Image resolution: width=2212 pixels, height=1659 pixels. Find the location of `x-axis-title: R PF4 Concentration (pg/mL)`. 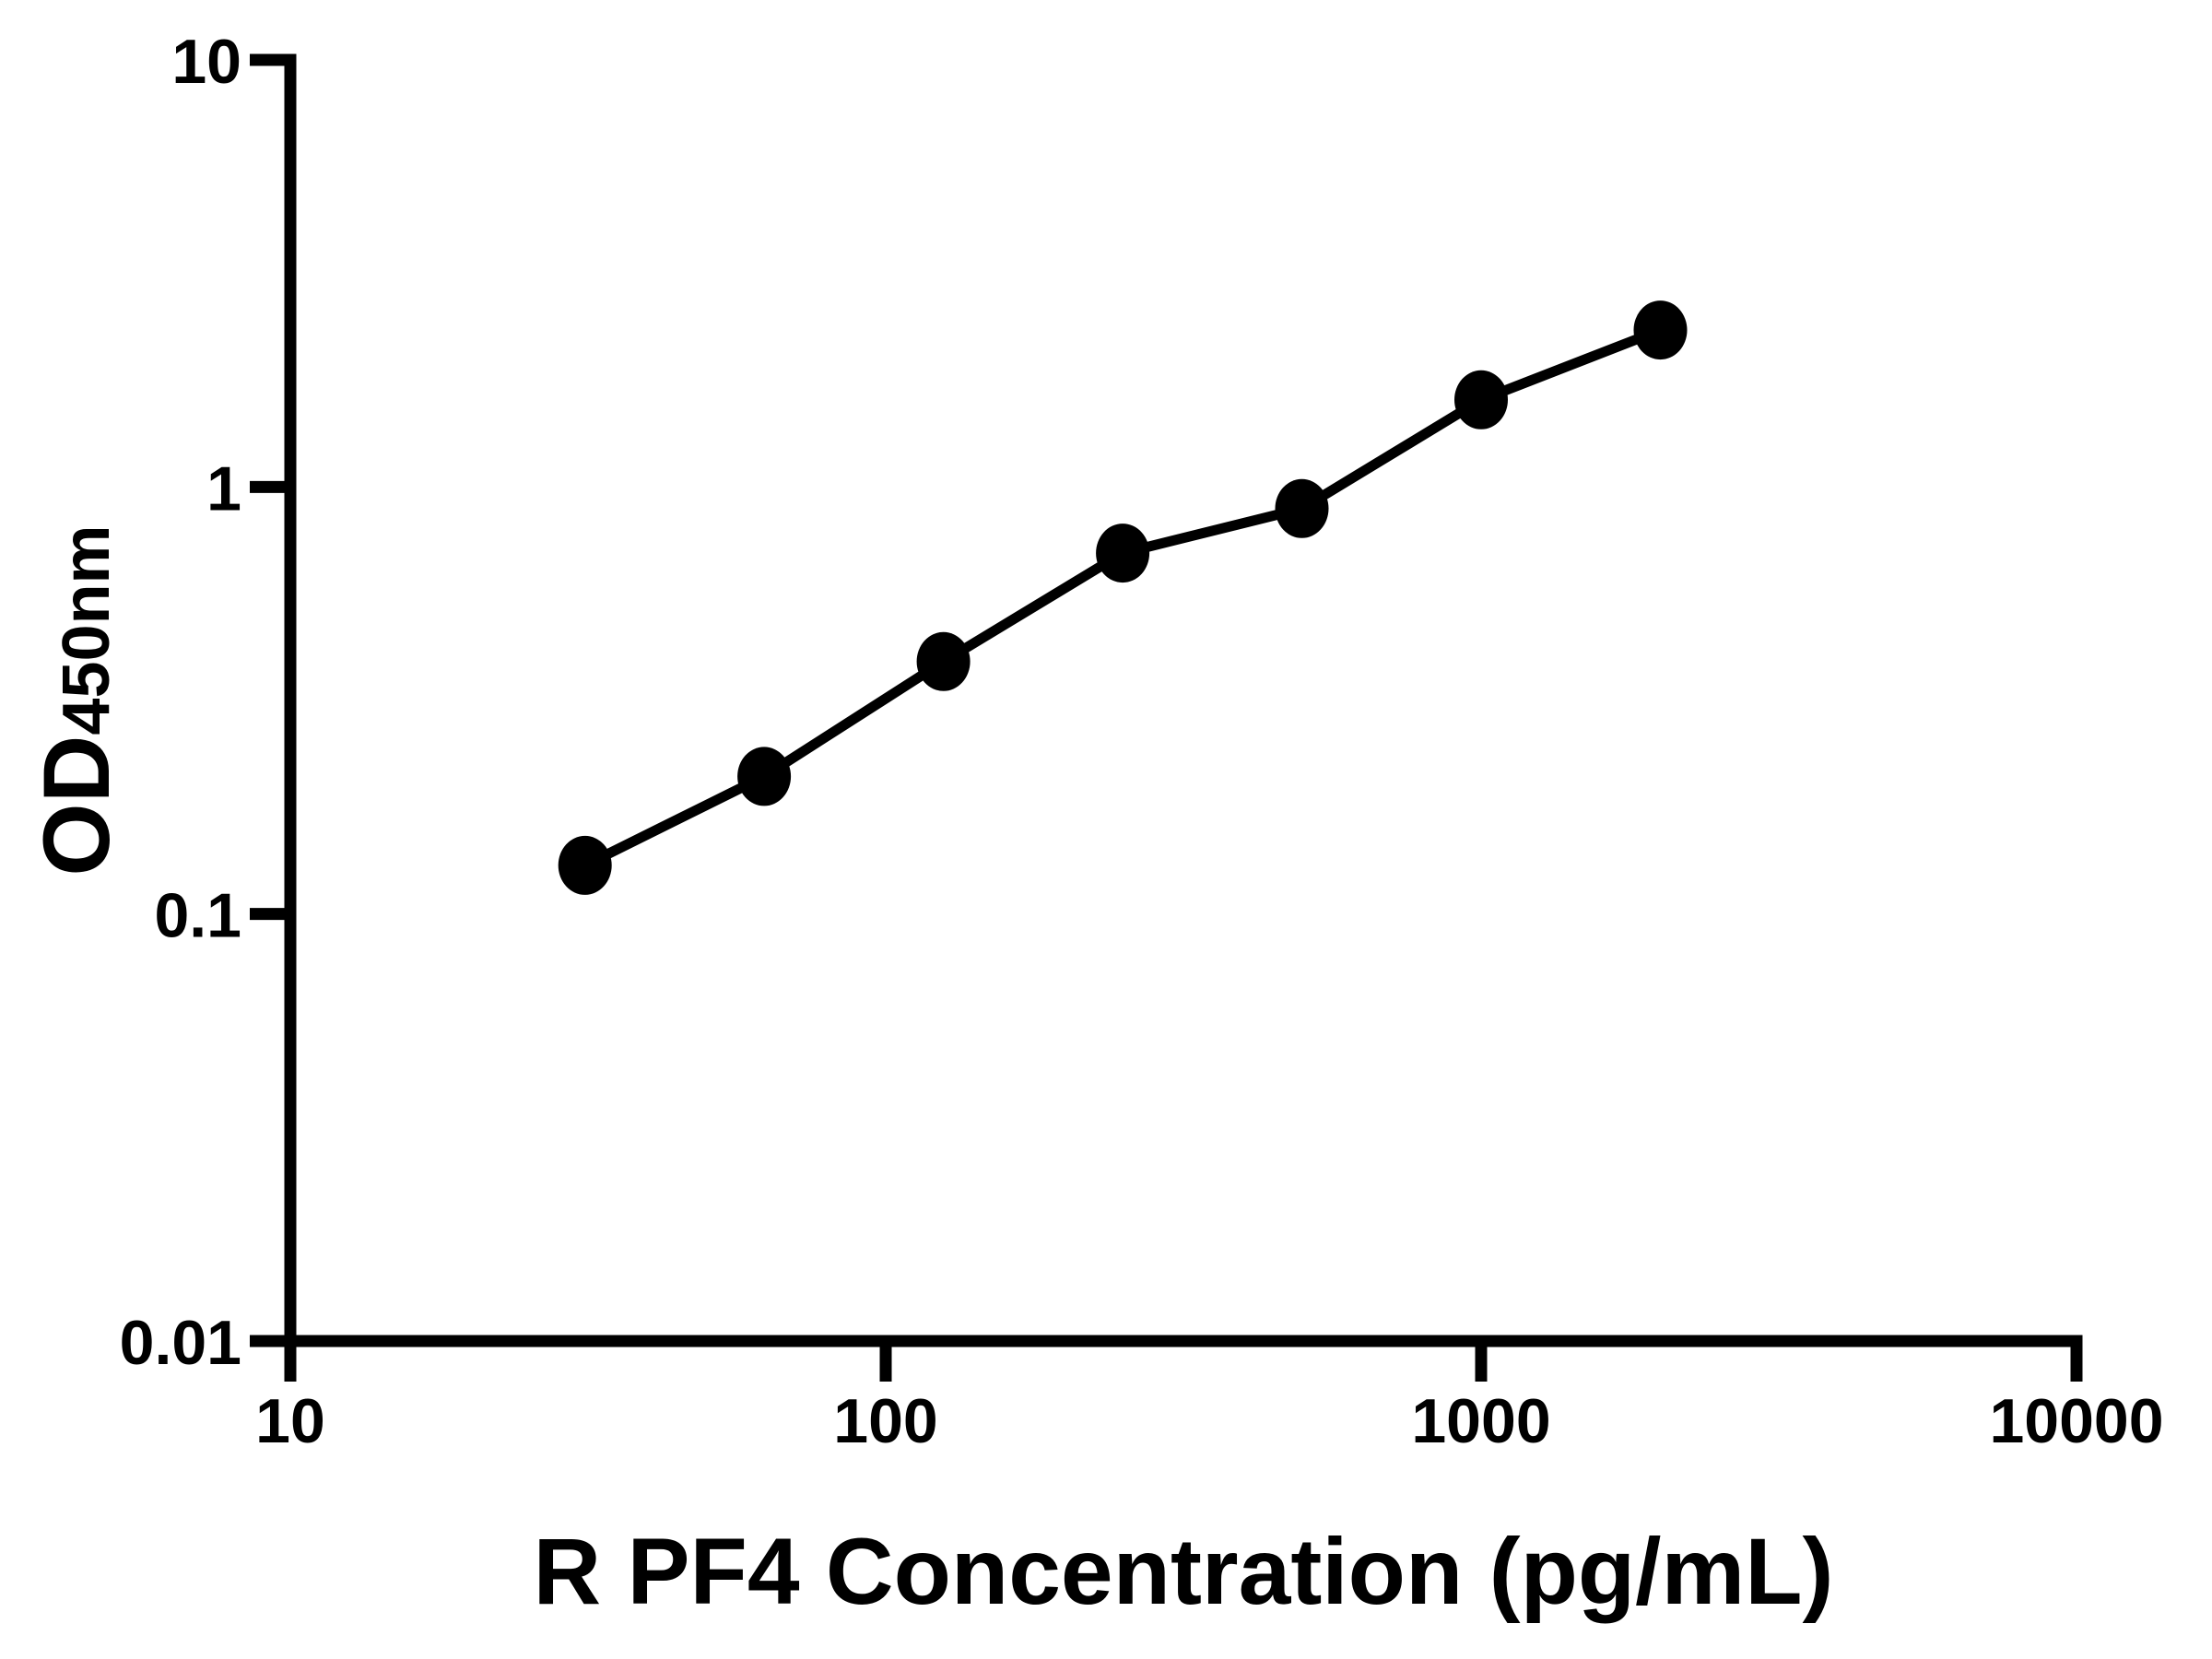

x-axis-title: R PF4 Concentration (pg/mL) is located at coordinates (1184, 1571).